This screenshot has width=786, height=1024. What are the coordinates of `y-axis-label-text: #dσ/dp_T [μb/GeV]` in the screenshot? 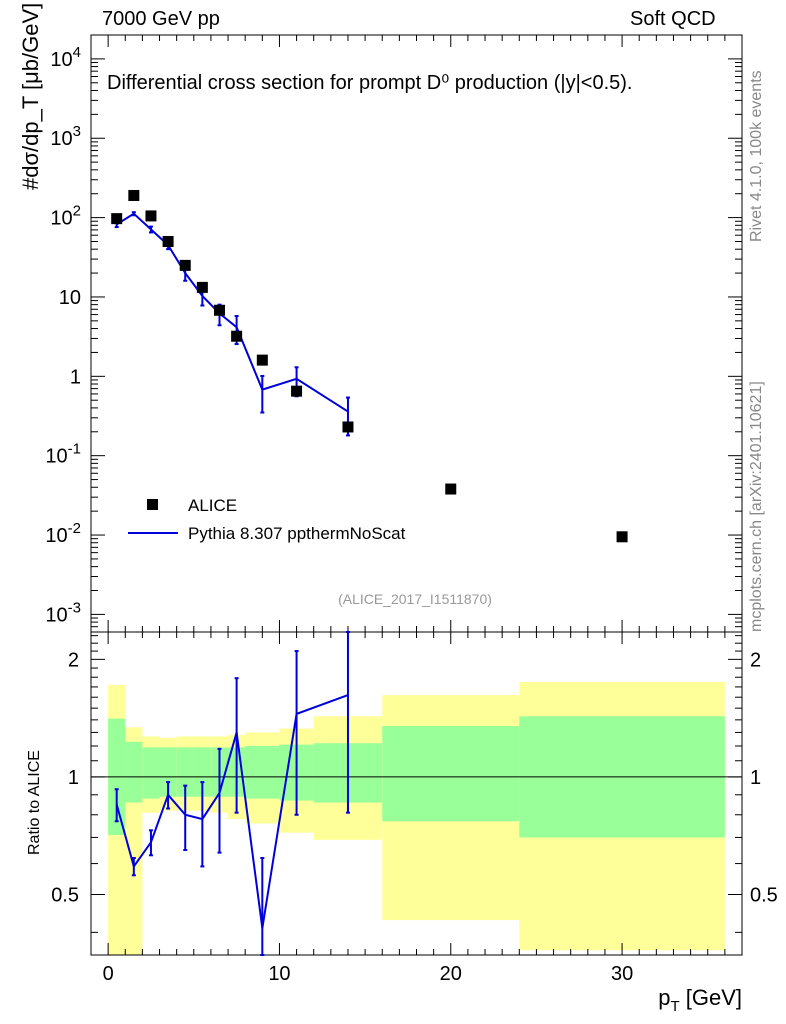 It's located at (30, 96).